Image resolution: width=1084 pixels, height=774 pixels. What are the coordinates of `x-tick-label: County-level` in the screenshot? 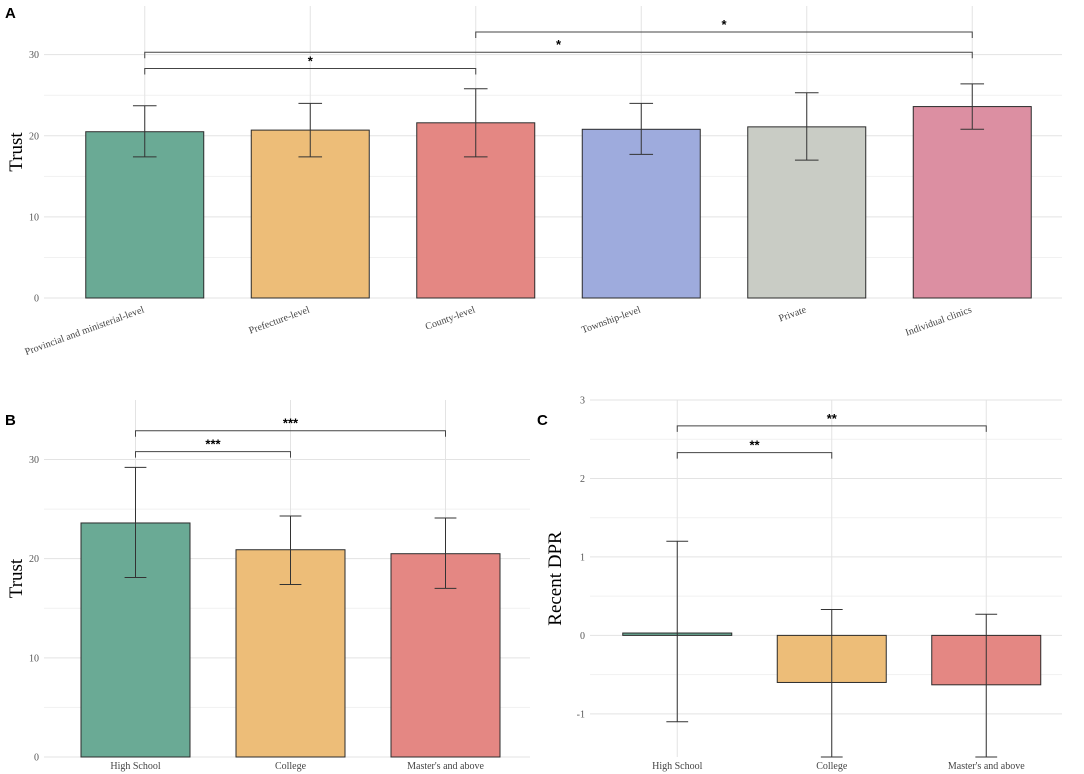 It's located at (450, 318).